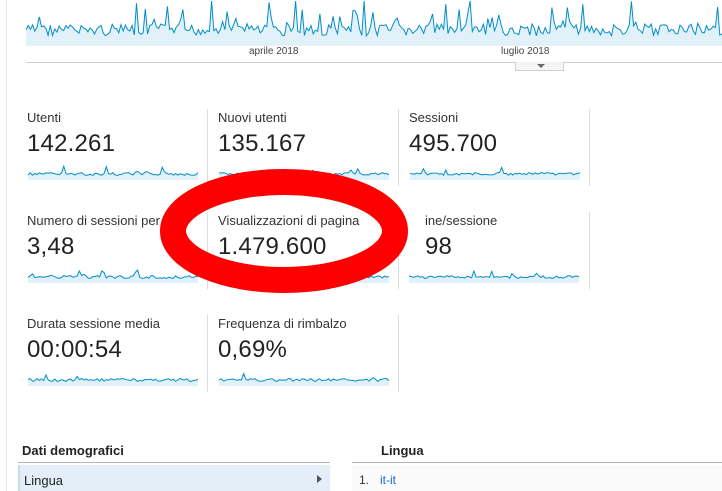 This screenshot has height=491, width=722. I want to click on chevron-down-icon, so click(541, 66).